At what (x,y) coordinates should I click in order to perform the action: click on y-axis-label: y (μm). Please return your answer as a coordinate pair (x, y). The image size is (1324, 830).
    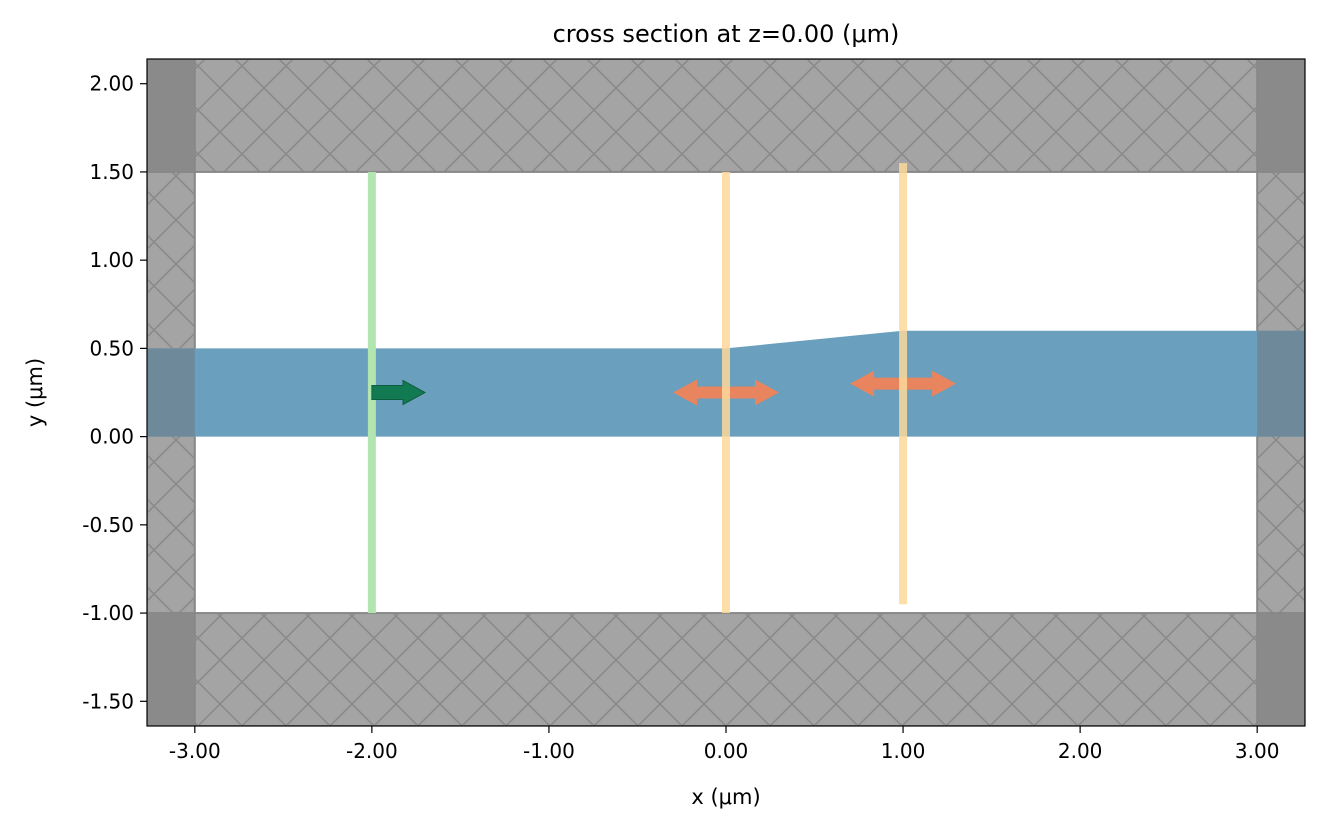
    Looking at the image, I should click on (35, 392).